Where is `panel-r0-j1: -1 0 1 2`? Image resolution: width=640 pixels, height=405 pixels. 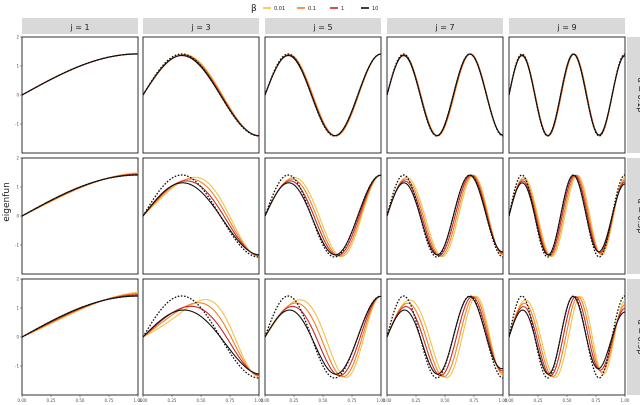 panel-r0-j1: -1 0 1 2 is located at coordinates (77, 94).